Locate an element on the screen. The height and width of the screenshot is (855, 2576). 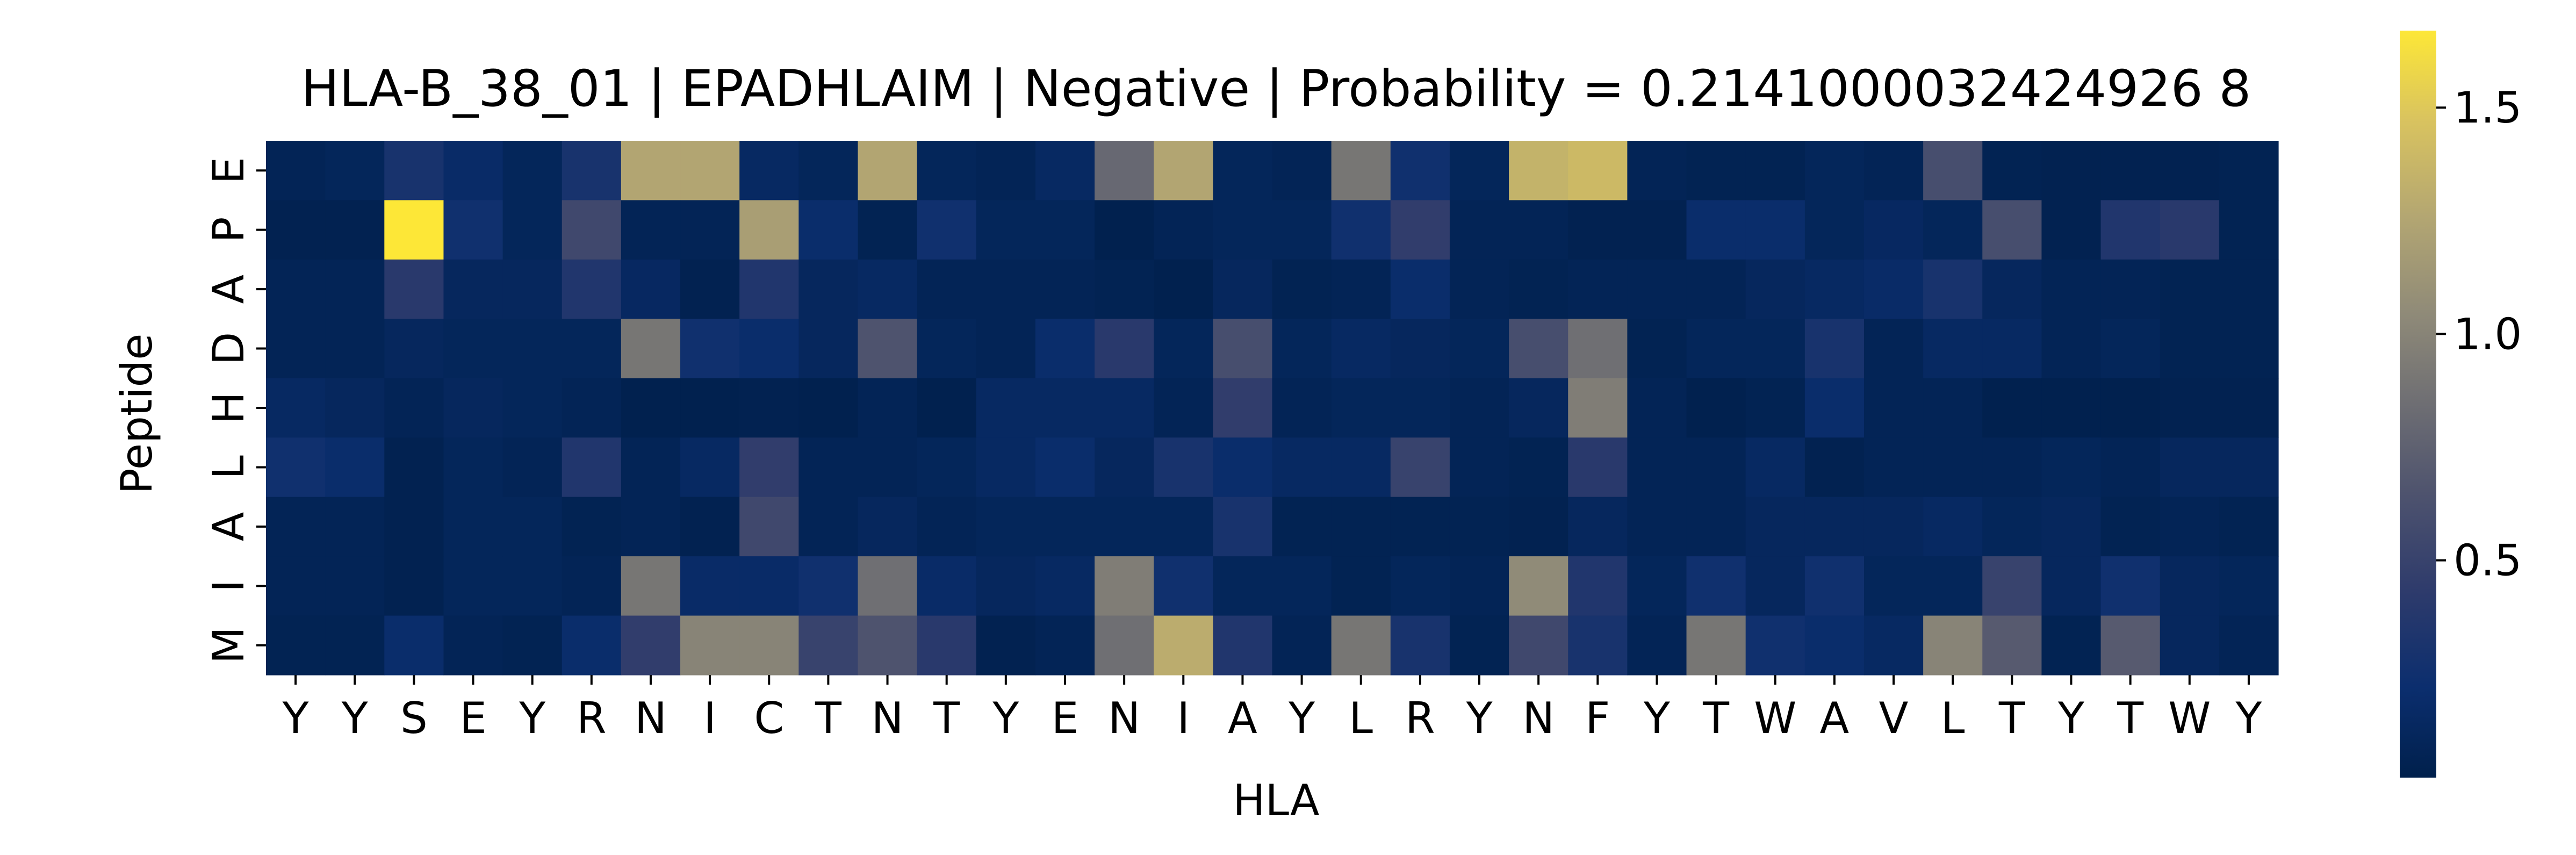
colorbar is located at coordinates (2418, 404).